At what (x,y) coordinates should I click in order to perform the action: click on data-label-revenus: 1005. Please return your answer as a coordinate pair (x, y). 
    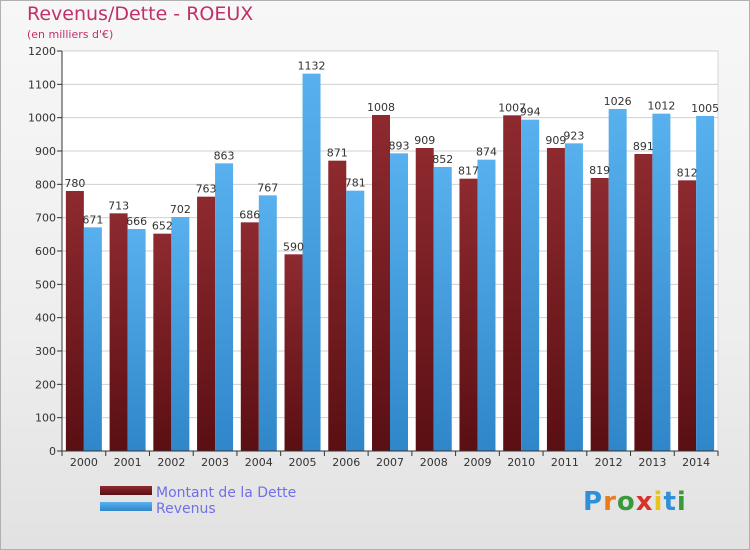
    Looking at the image, I should click on (705, 108).